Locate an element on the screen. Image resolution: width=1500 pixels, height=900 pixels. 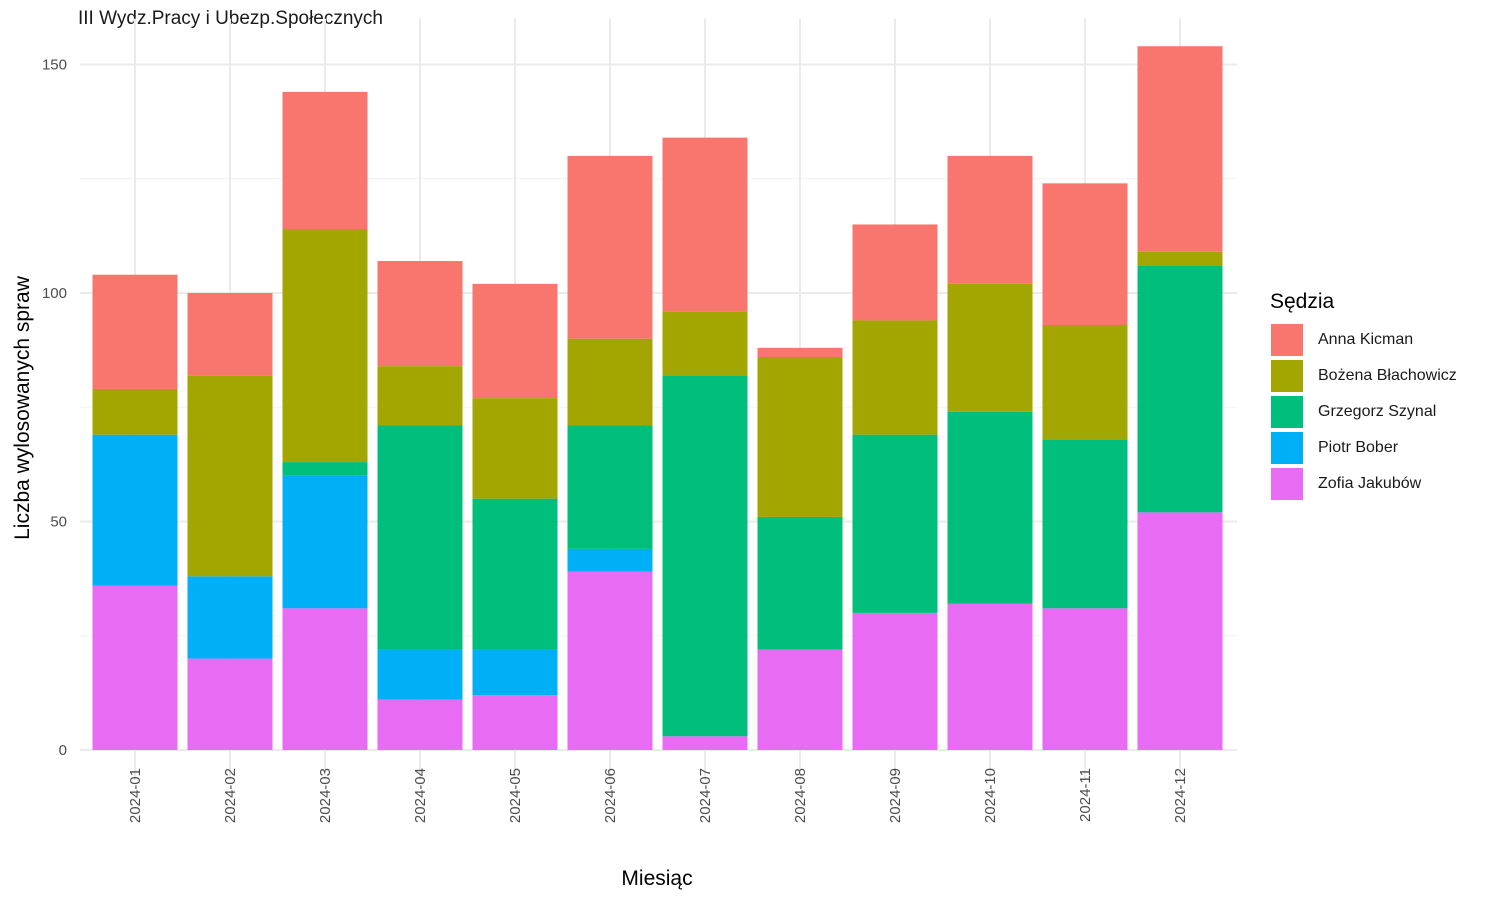
x-tick-label: 2024-12 is located at coordinates (1180, 795).